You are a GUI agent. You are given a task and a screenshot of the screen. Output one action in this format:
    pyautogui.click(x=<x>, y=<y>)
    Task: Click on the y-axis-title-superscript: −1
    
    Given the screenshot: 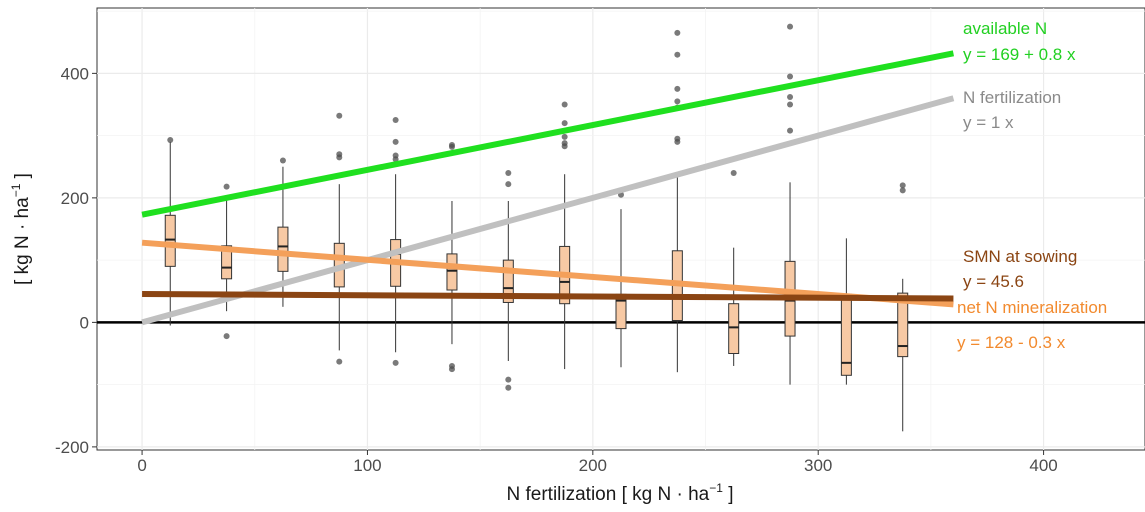 What is the action you would take?
    pyautogui.click(x=16, y=190)
    